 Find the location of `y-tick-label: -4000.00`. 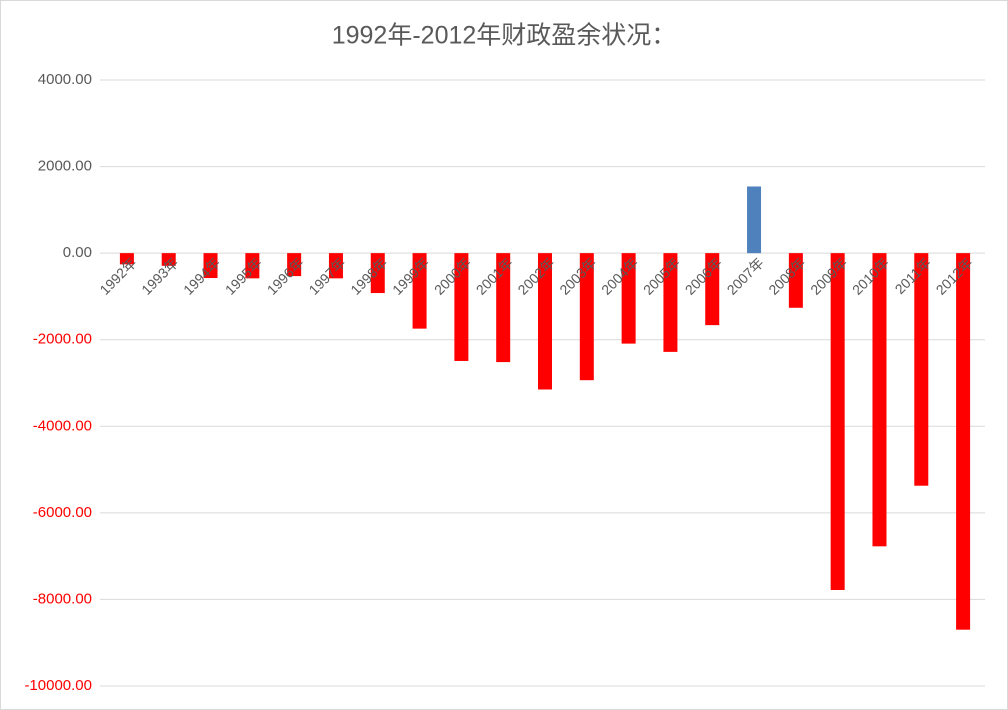

y-tick-label: -4000.00 is located at coordinates (62, 425).